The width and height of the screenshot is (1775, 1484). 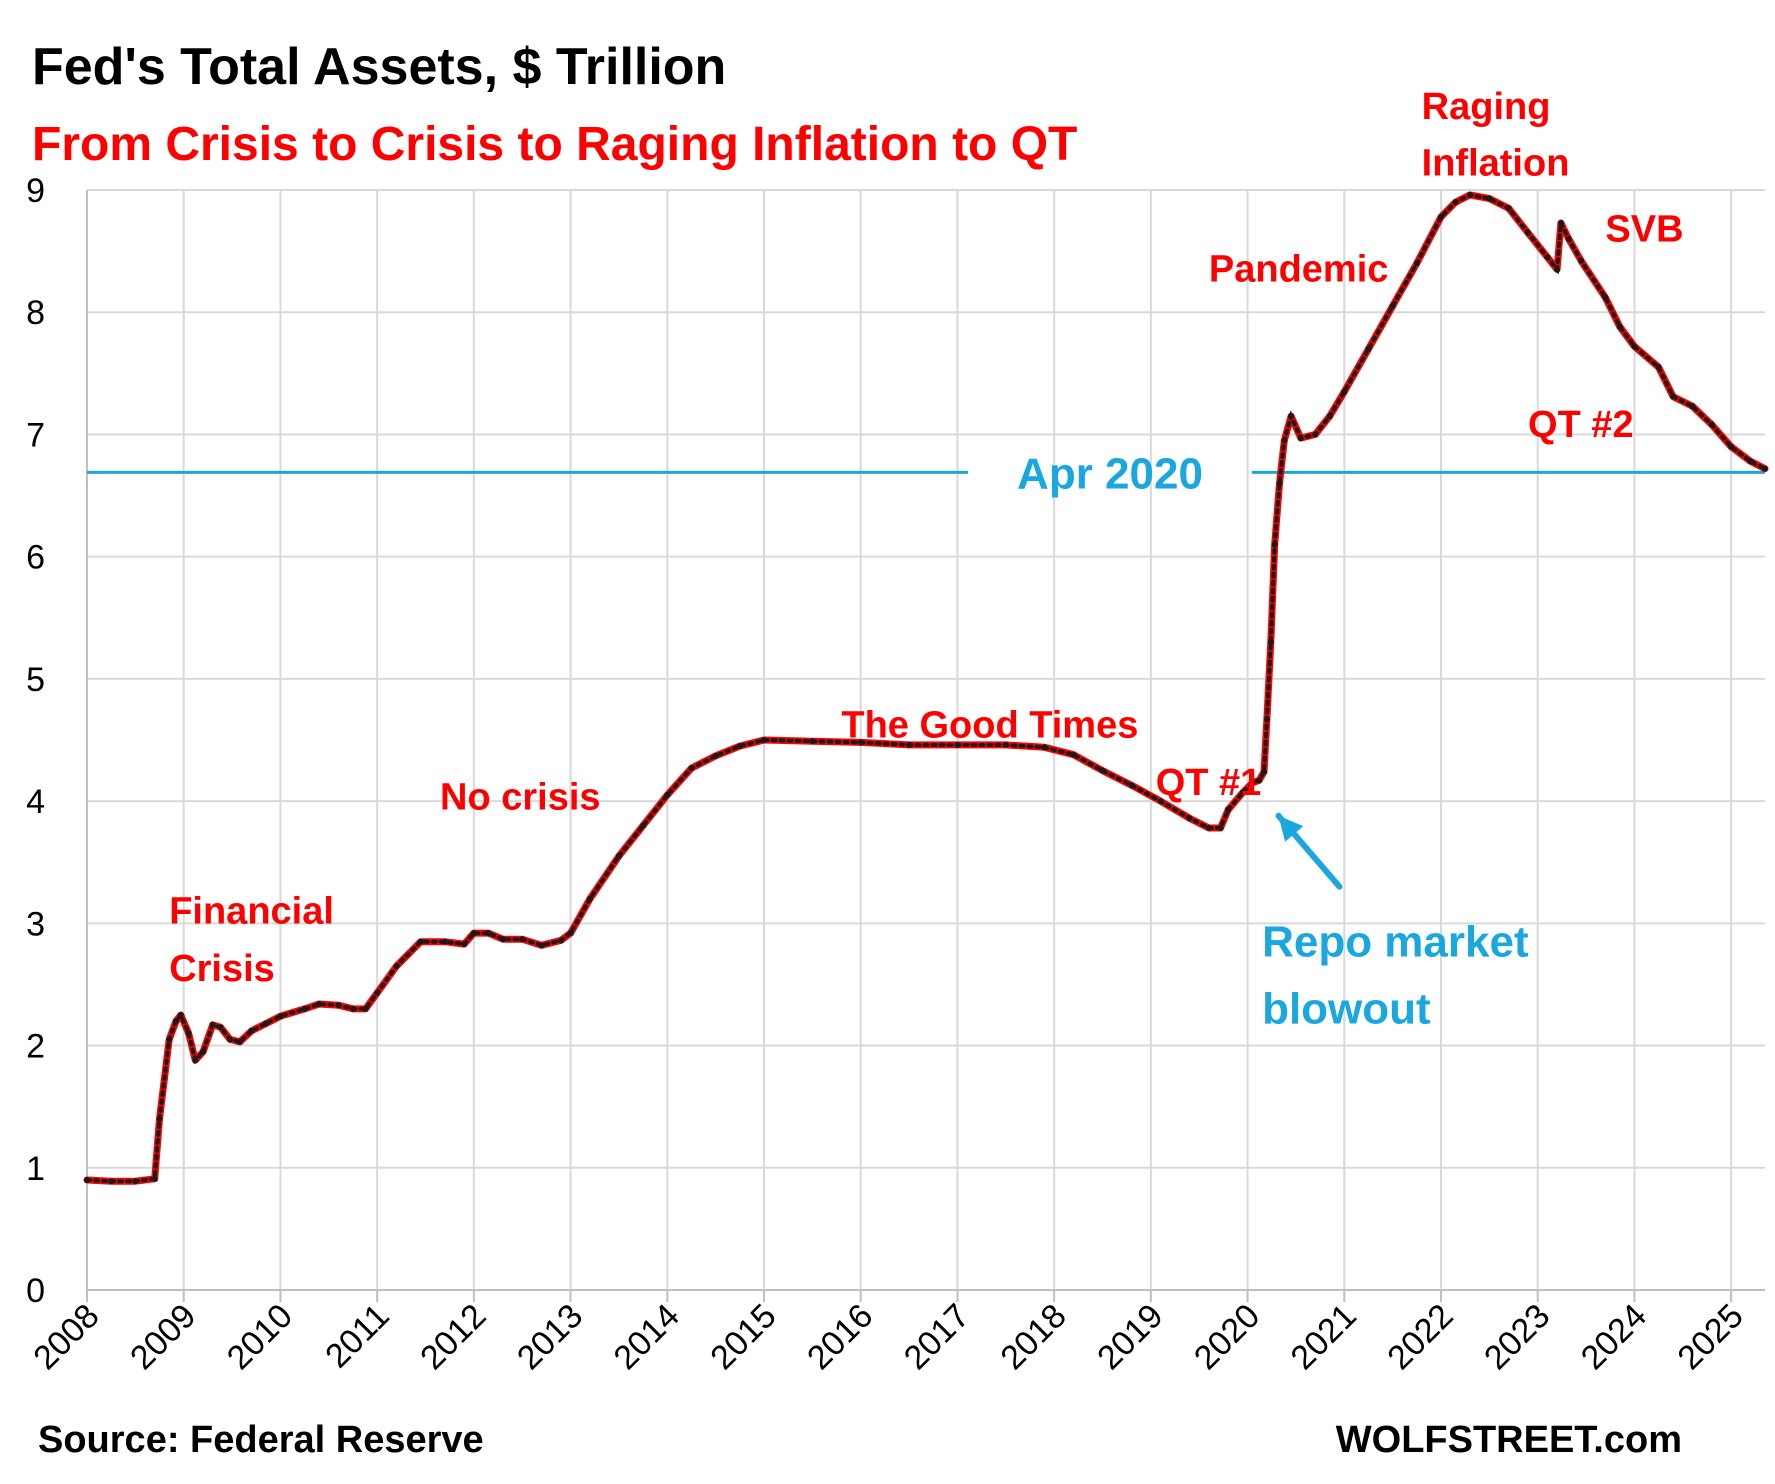 I want to click on x-tick-label: 2019, so click(x=1130, y=1337).